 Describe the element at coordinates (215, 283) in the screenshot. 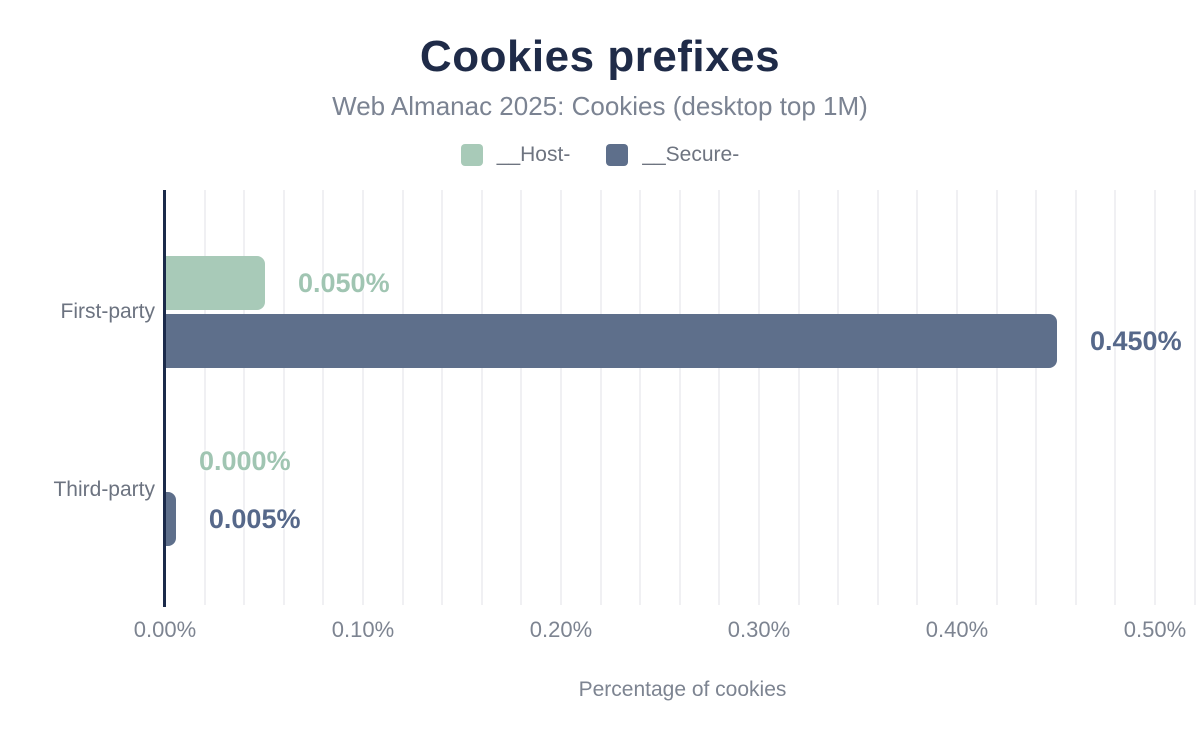

I see `bar-host` at that location.